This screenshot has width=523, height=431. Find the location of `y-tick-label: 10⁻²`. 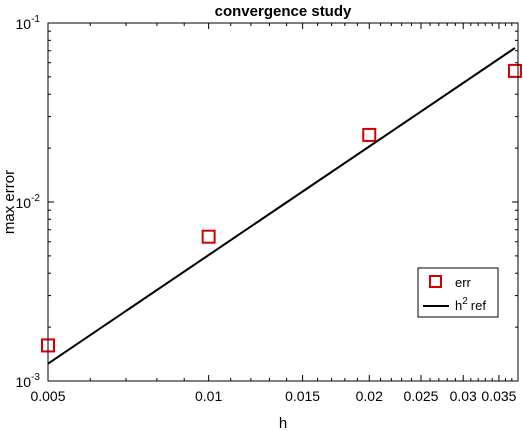

y-tick-label: 10⁻² is located at coordinates (28, 202).